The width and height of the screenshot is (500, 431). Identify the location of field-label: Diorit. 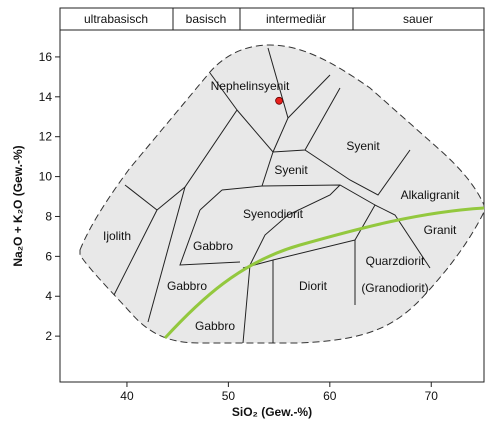
(313, 286).